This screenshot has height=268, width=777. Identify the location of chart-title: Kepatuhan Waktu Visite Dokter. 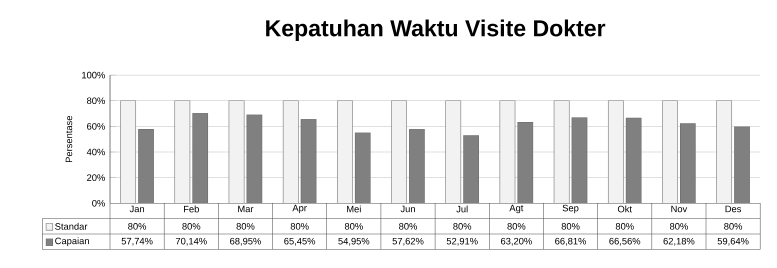
(436, 30).